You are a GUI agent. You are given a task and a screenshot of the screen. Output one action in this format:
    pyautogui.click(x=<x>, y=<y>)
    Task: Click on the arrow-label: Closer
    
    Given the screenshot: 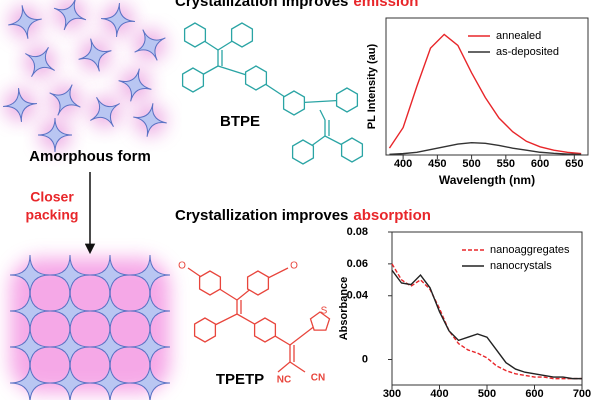 What is the action you would take?
    pyautogui.click(x=52, y=197)
    